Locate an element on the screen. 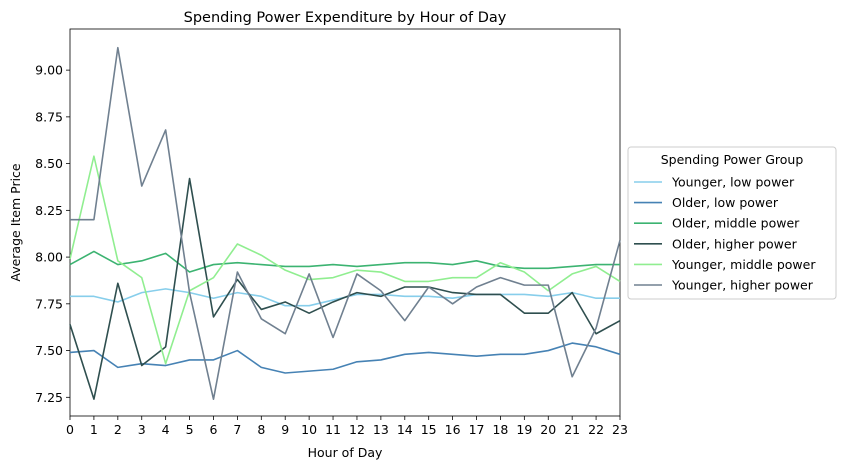 The height and width of the screenshot is (469, 846). x-tick-label: 4 is located at coordinates (166, 429).